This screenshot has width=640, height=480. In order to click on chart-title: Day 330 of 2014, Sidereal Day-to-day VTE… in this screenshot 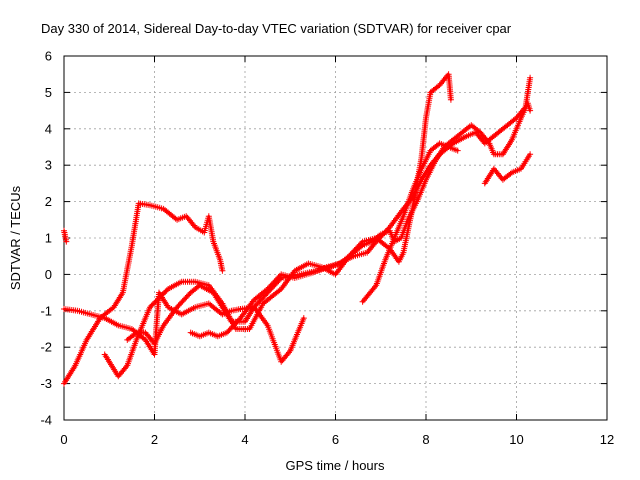, I will do `click(276, 28)`.